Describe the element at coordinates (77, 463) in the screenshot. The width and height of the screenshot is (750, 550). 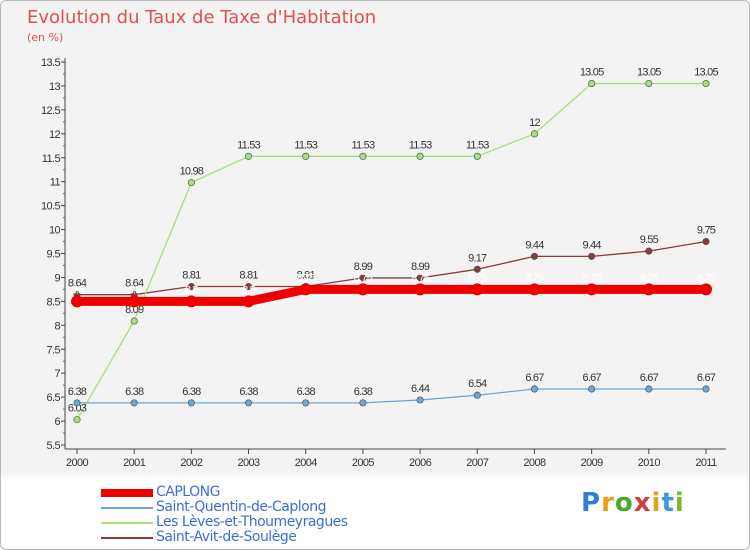
I see `x-tick-label: 2000` at that location.